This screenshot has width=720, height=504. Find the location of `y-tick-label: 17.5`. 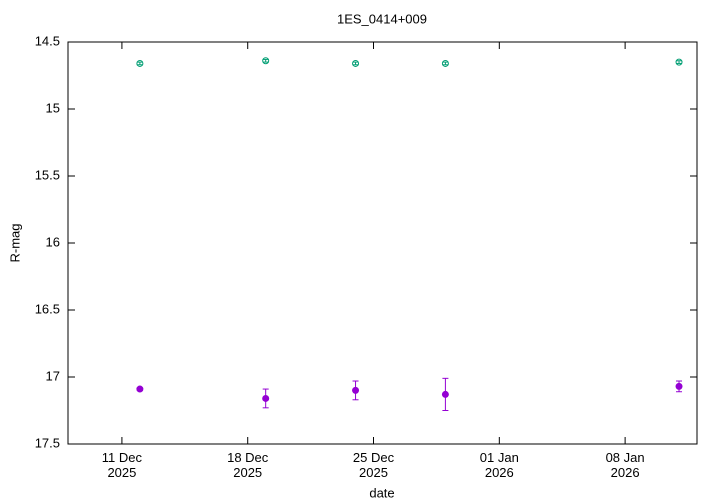

y-tick-label: 17.5 is located at coordinates (47, 442).